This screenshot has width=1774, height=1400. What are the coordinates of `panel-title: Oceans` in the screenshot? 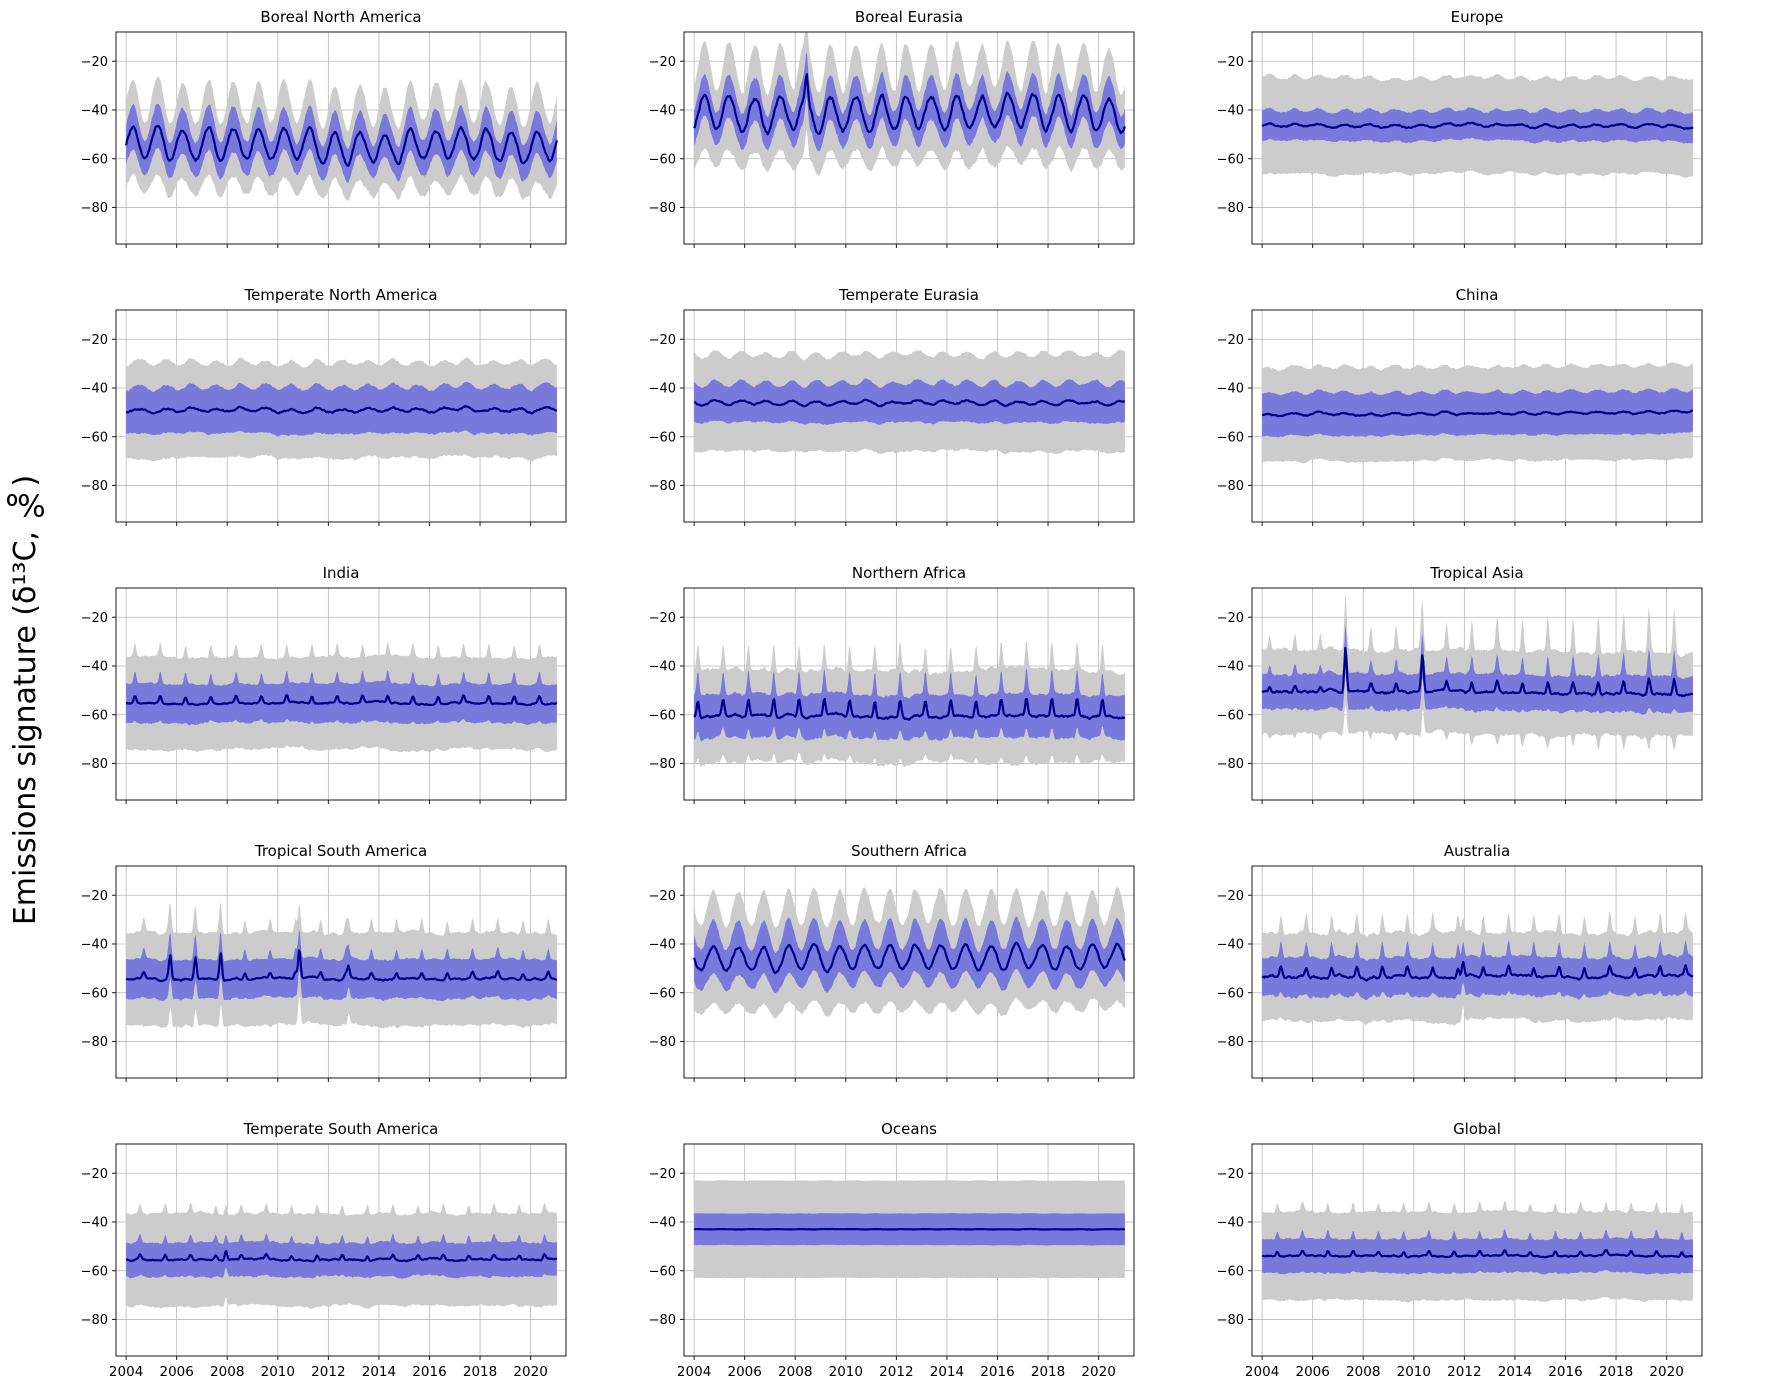 It's located at (909, 1129).